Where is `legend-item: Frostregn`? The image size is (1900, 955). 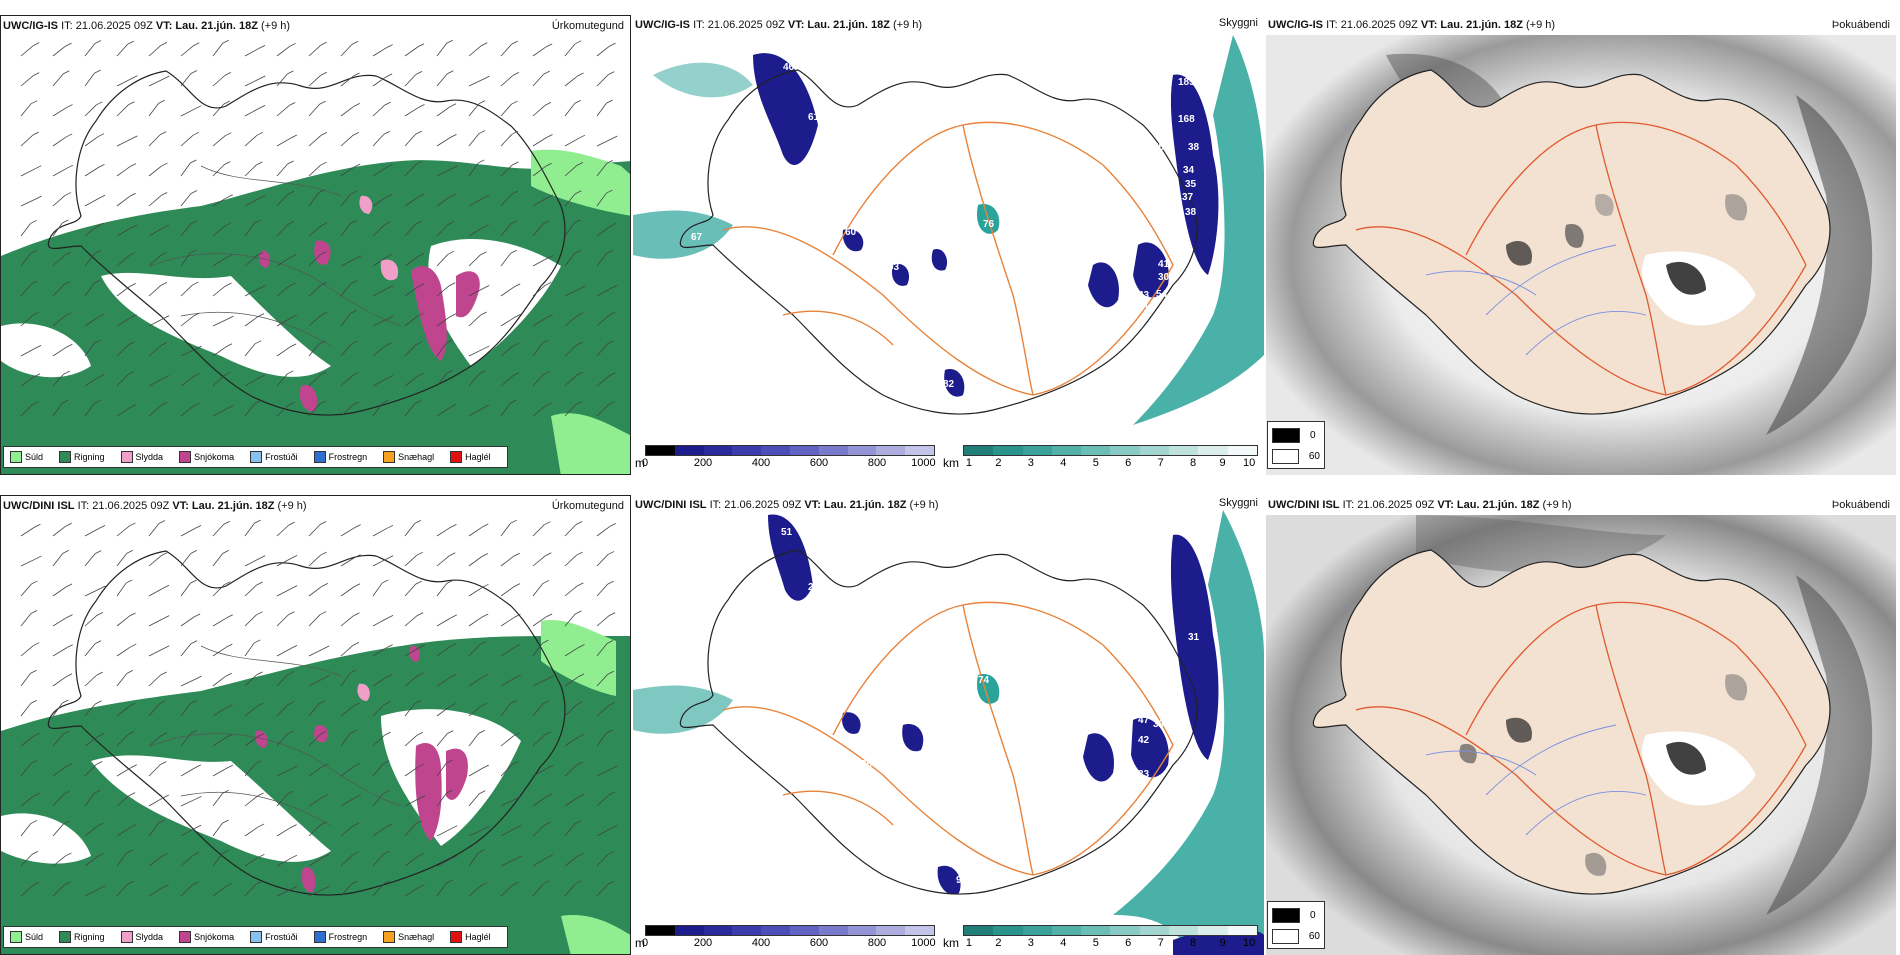
legend-item: Frostregn is located at coordinates (340, 457).